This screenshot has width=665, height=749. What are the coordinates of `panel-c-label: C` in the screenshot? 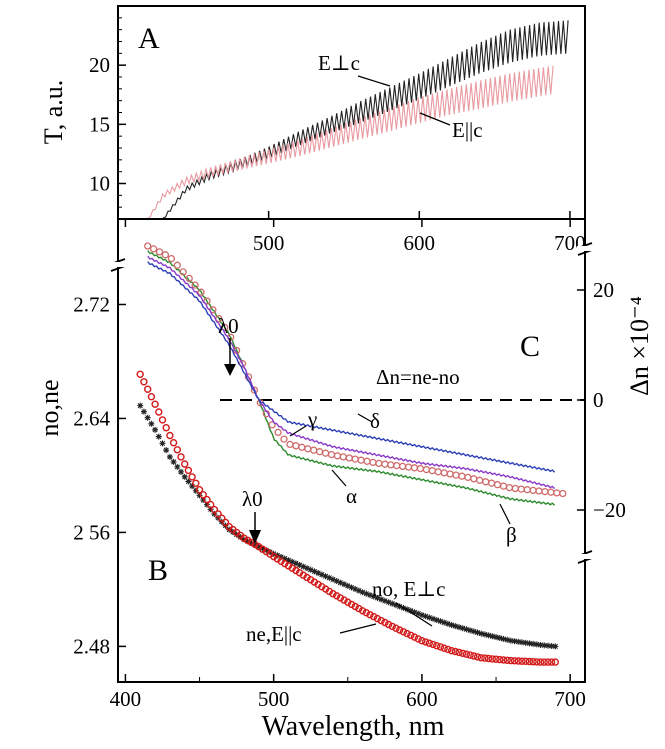 It's located at (530, 346).